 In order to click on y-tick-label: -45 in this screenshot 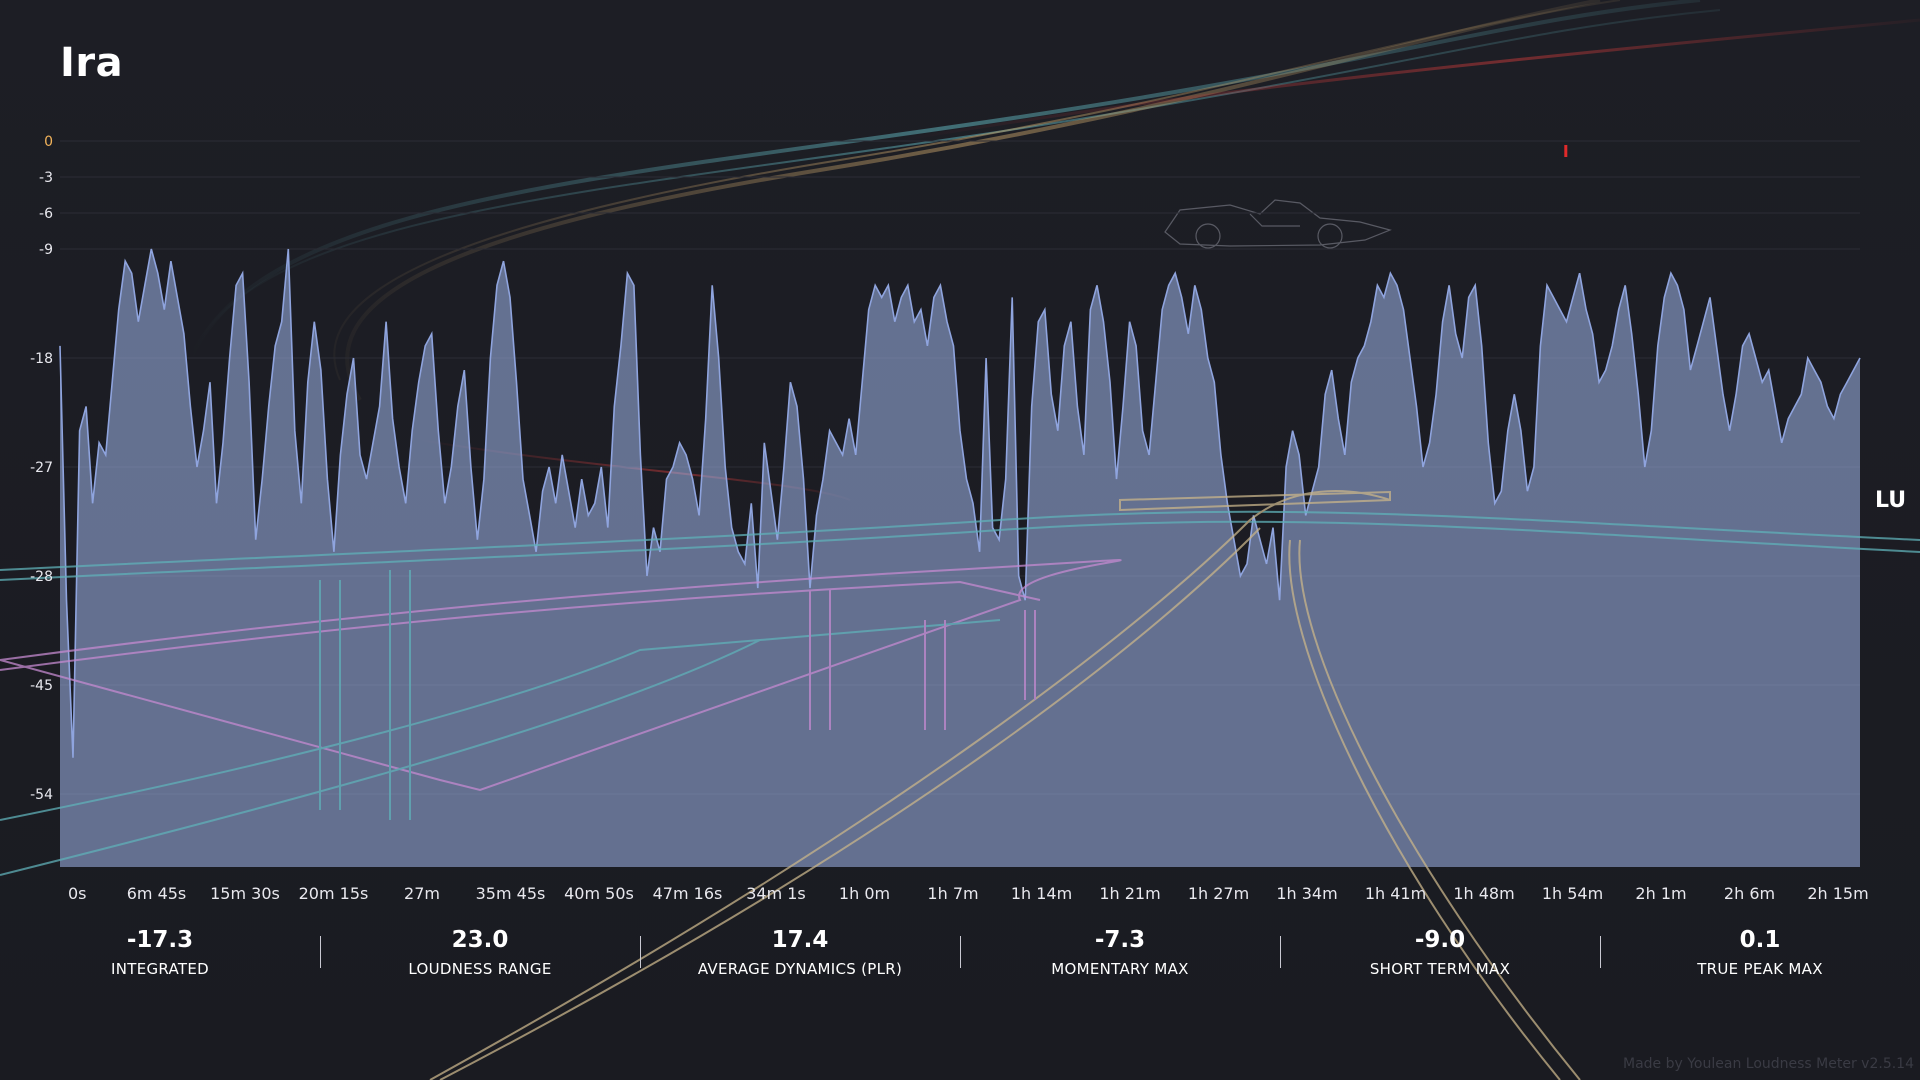, I will do `click(41, 686)`.